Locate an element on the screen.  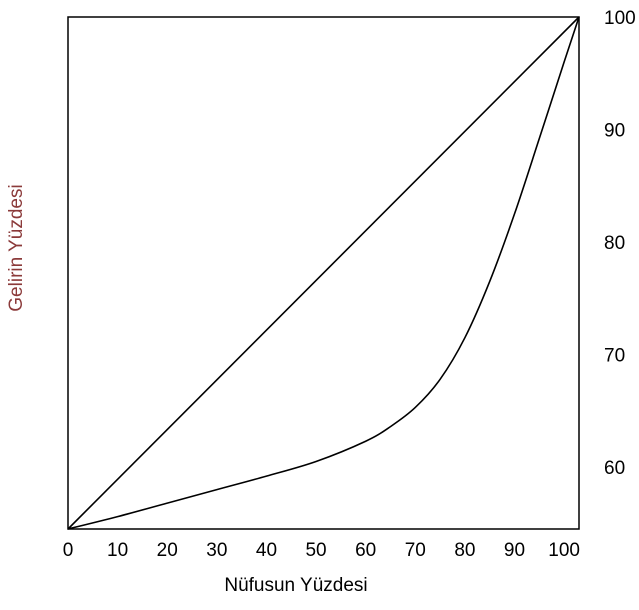
x-tick-labels: 0 10 20 30 40 50 60 70 80 90 100 is located at coordinates (321, 550).